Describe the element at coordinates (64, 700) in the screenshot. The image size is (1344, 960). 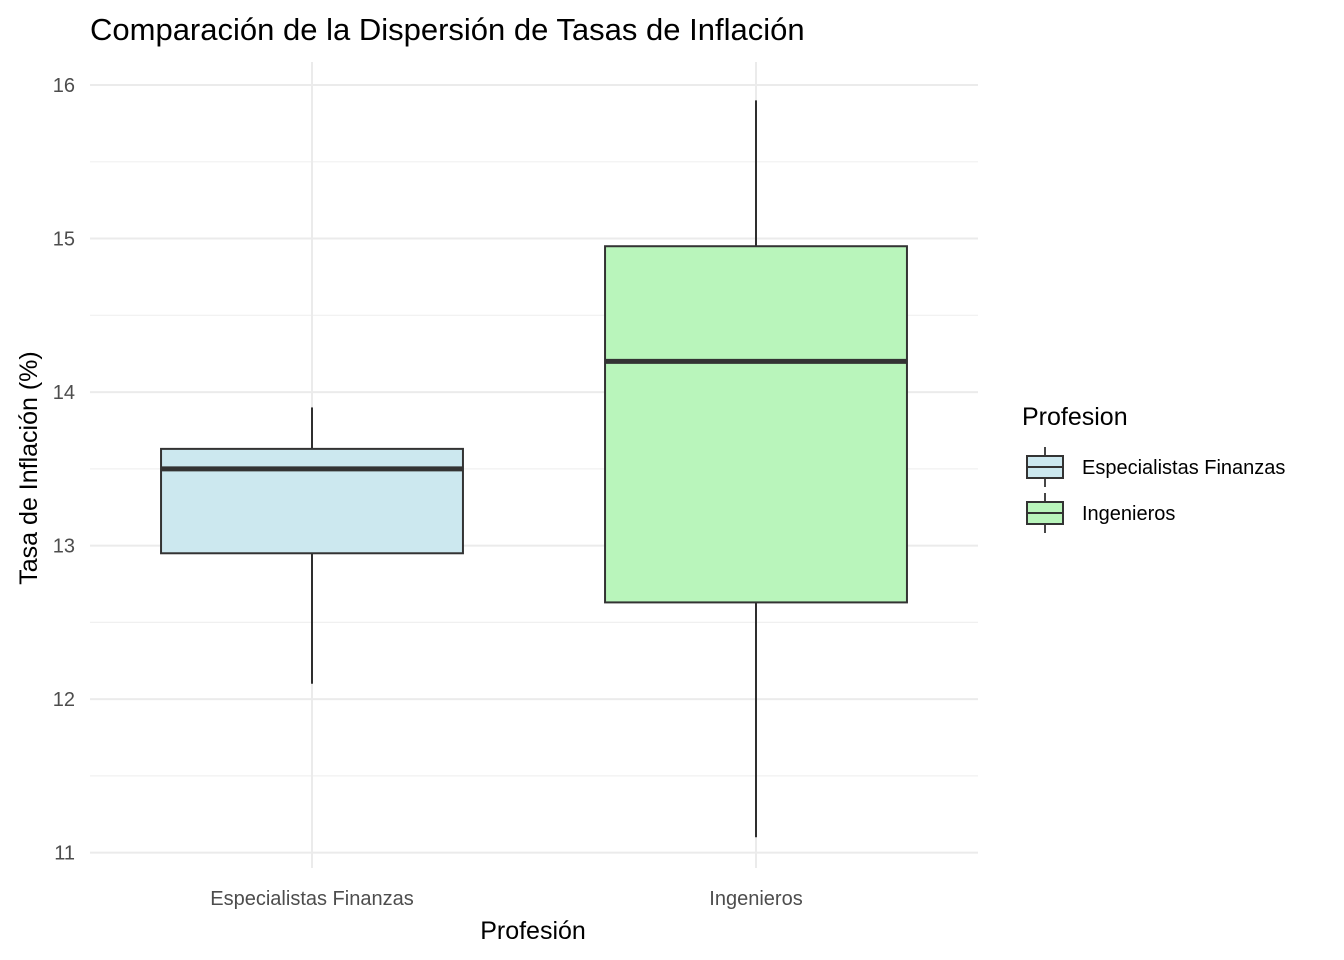
I see `y-tick-label: 12` at that location.